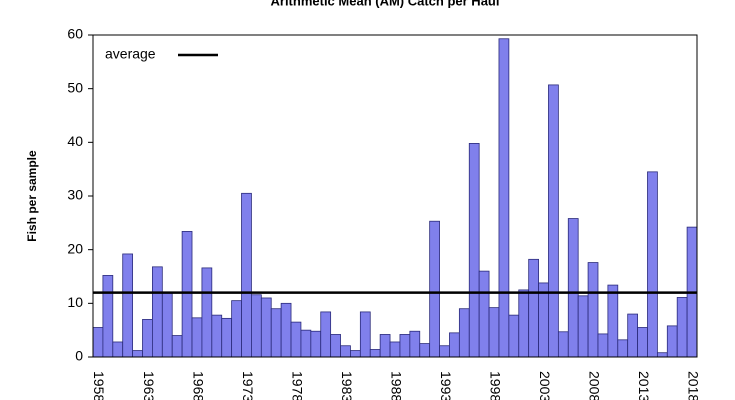  Describe the element at coordinates (446, 385) in the screenshot. I see `x-tick-label: 1993` at that location.